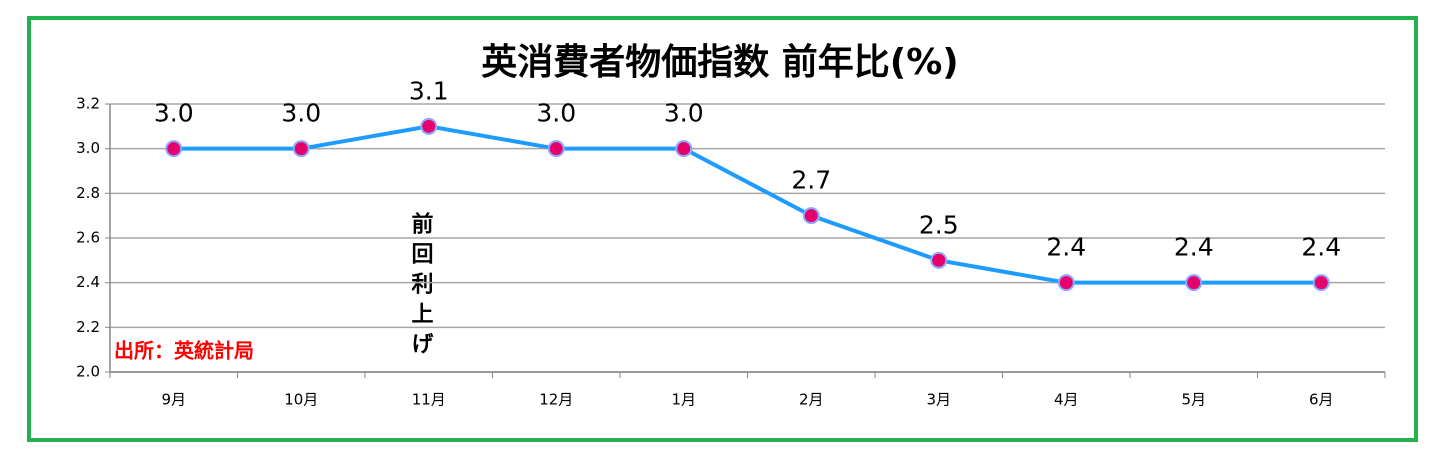 The image size is (1448, 466). Describe the element at coordinates (556, 400) in the screenshot. I see `x-tick-label: 12月` at that location.